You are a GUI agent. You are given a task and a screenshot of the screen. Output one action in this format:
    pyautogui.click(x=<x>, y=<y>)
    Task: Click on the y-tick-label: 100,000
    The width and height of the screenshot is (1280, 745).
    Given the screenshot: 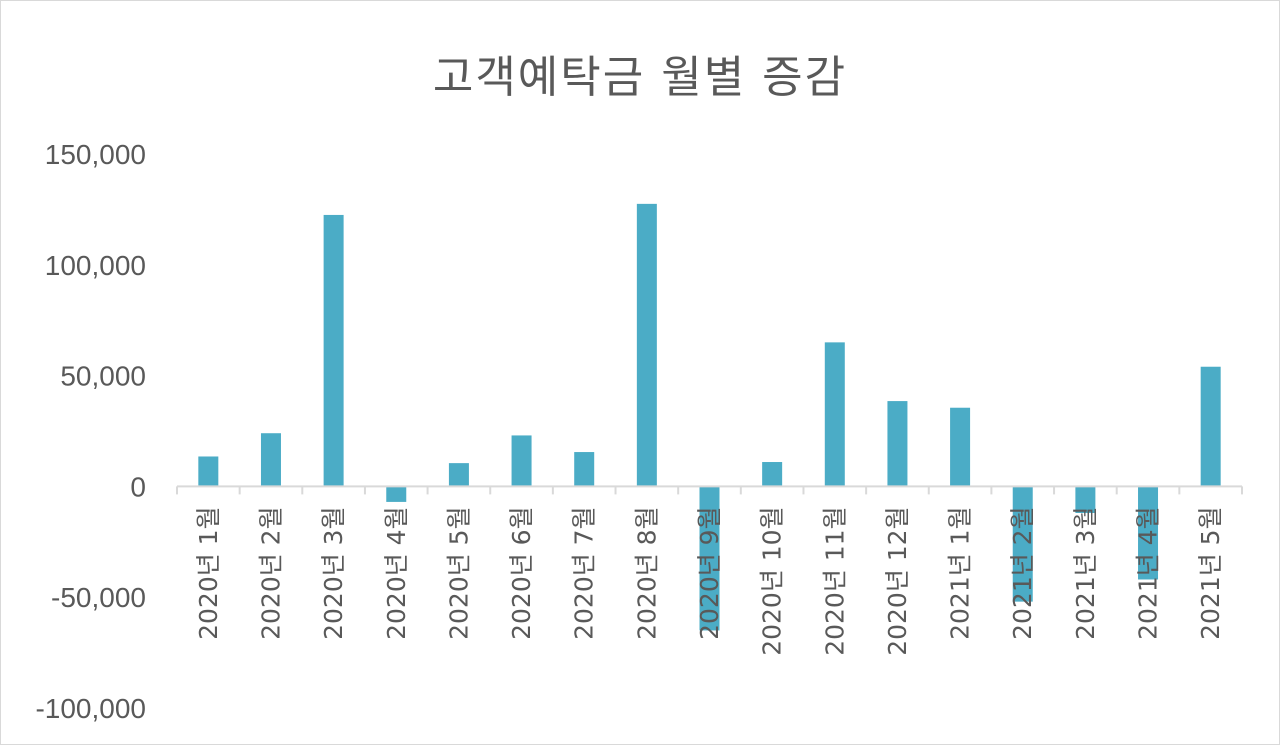 What is the action you would take?
    pyautogui.click(x=95, y=265)
    